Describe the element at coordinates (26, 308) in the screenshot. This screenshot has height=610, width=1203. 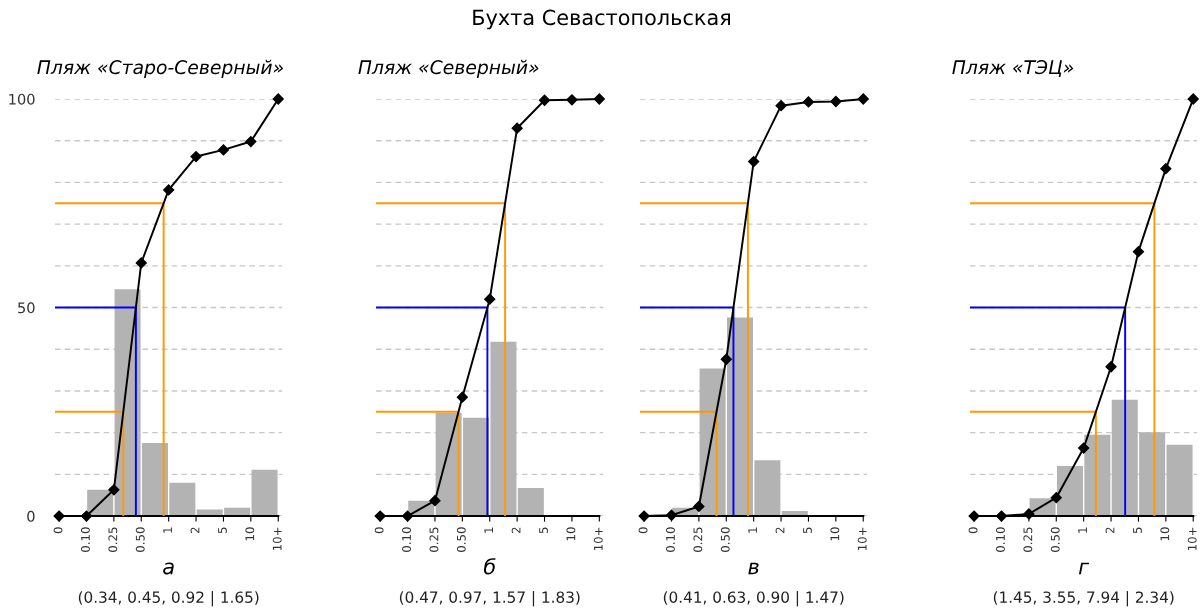
I see `y-tick-label: 50` at that location.